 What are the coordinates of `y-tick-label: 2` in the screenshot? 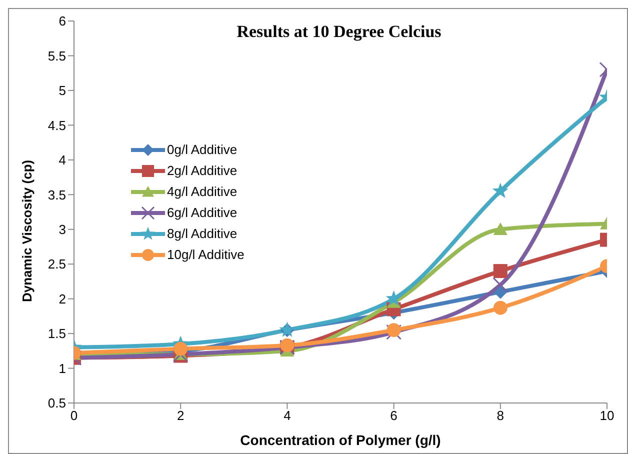 It's located at (62, 298).